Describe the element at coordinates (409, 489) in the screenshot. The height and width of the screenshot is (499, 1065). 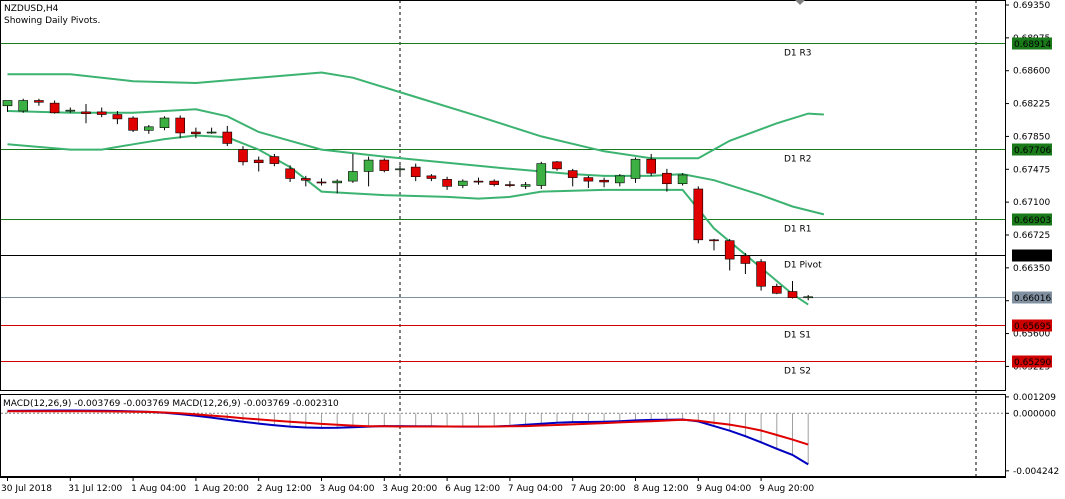
I see `time-tick-label: 3 Aug 20:00` at that location.